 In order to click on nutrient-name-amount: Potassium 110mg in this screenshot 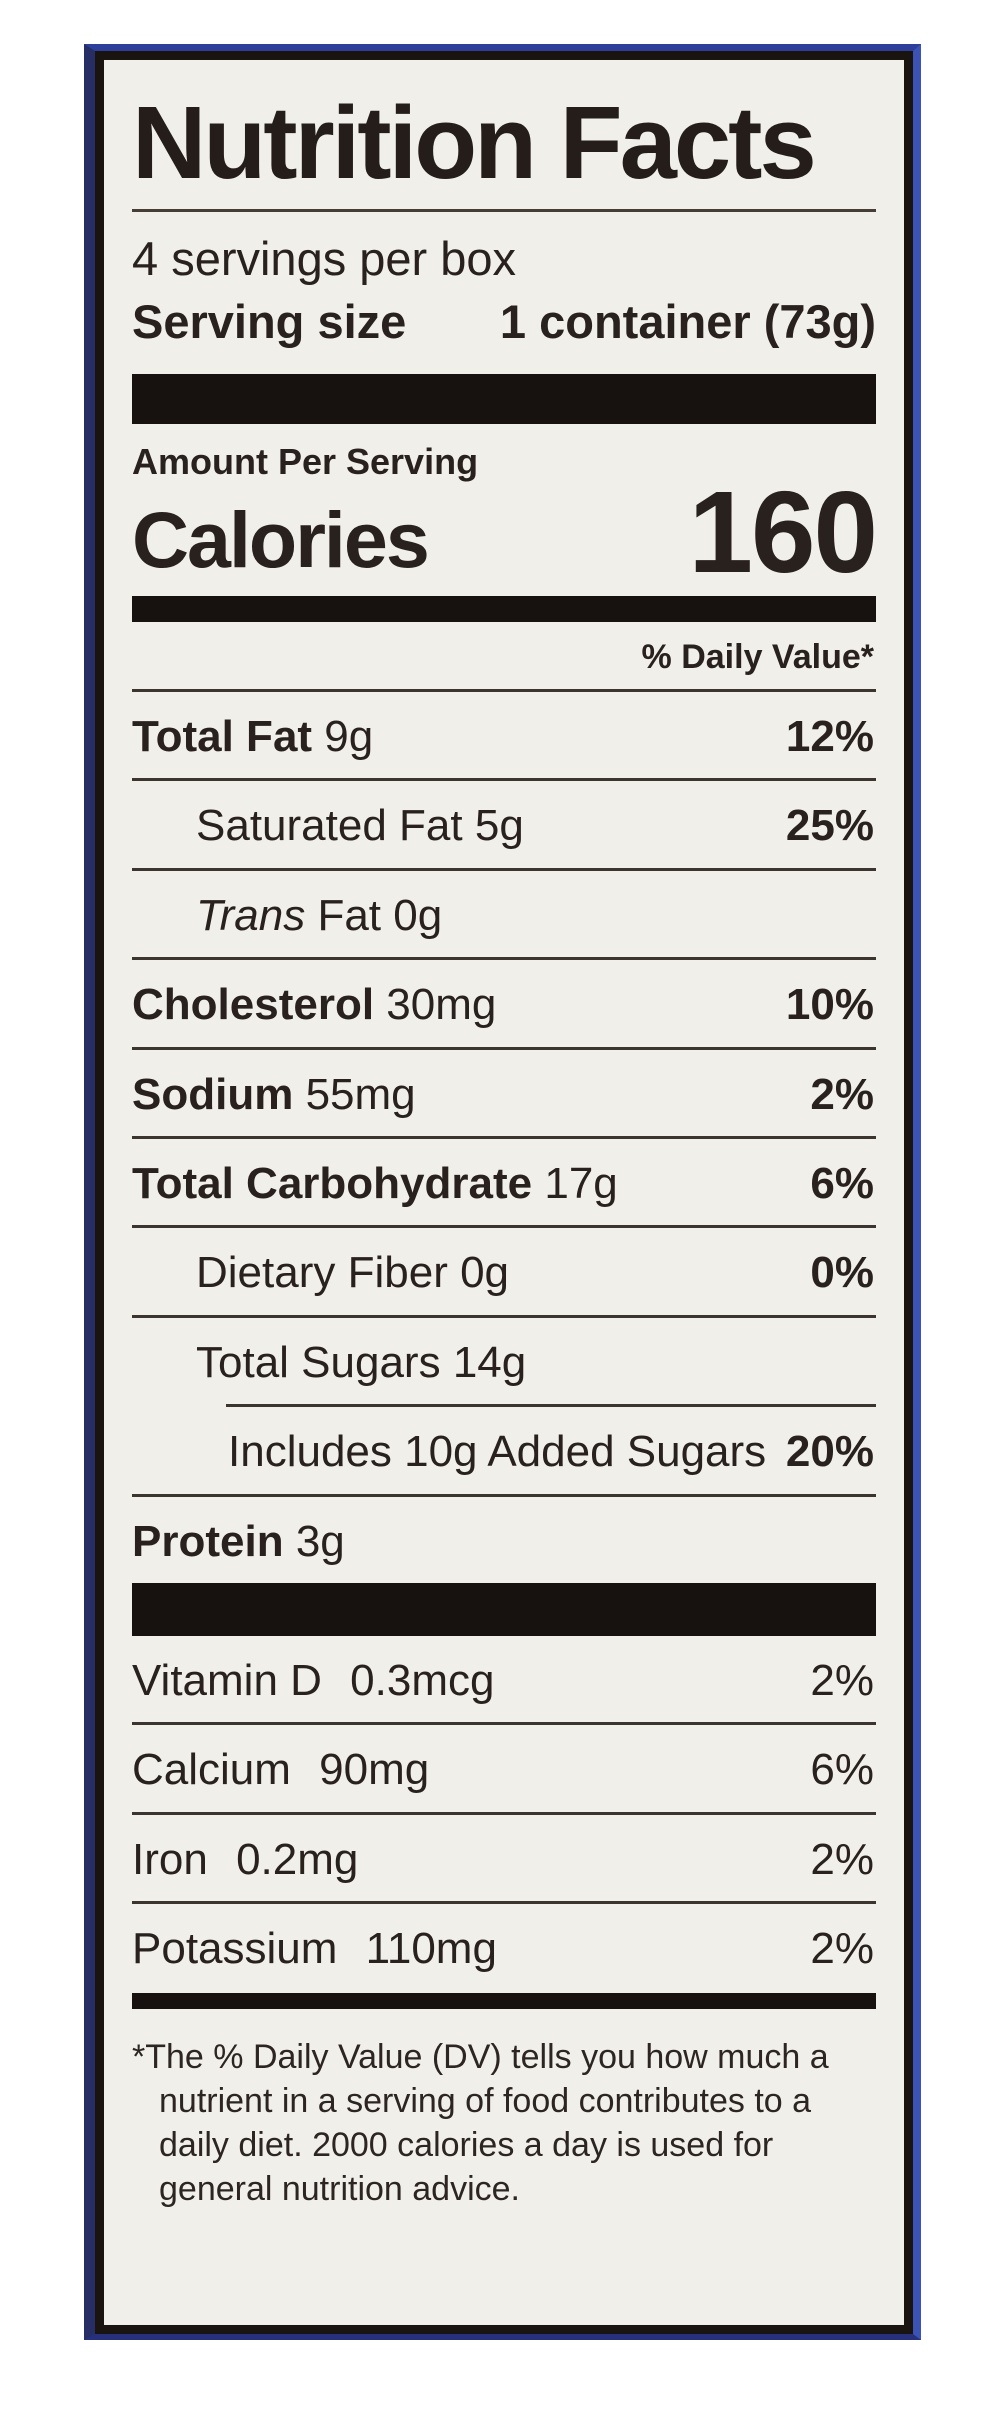, I will do `click(314, 1949)`.